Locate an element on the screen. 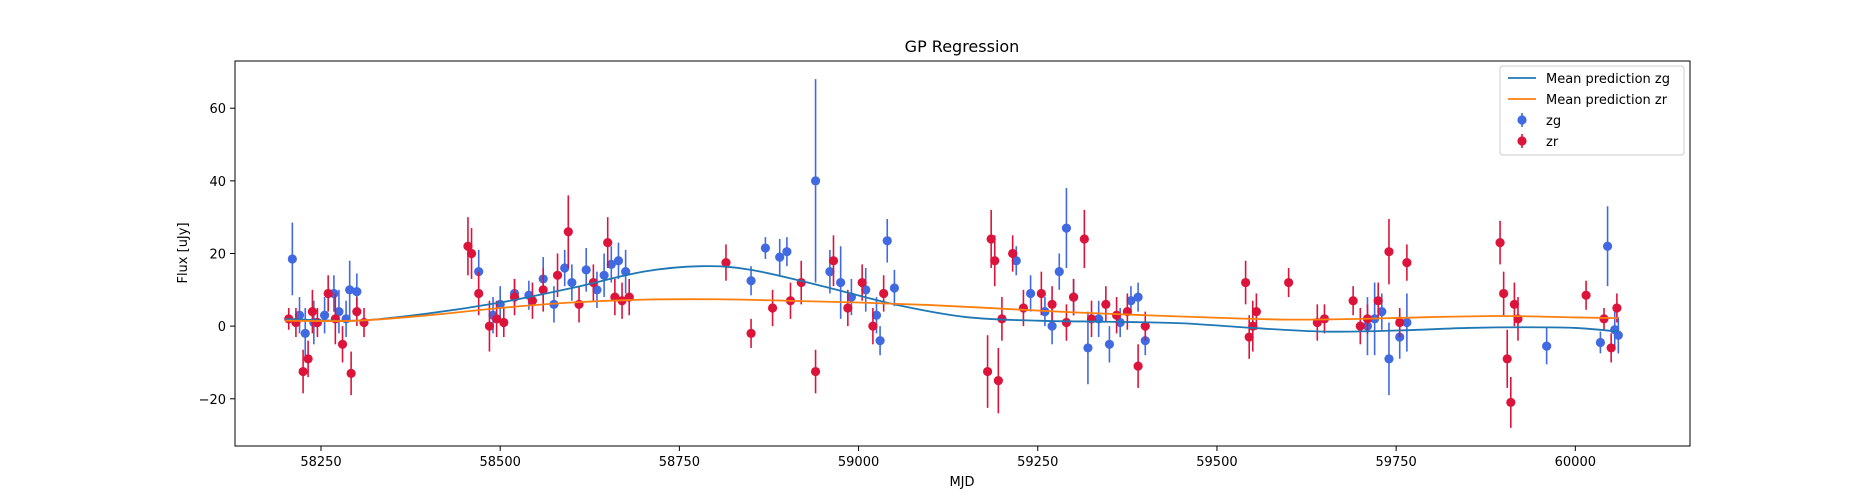 This screenshot has width=1875, height=504. x-tick-label: 59250 is located at coordinates (1037, 462).